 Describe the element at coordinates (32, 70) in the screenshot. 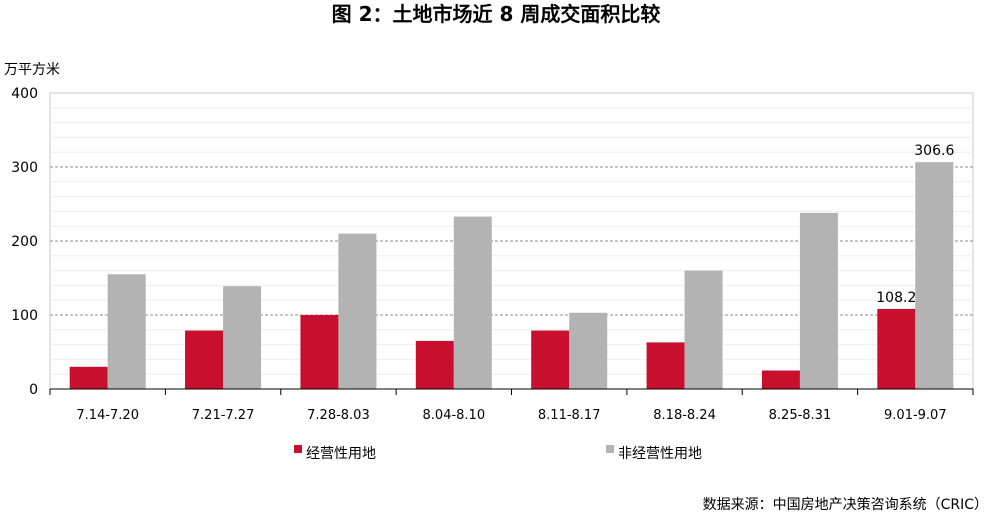

I see `y-axis-unit-label: 万平方米` at that location.